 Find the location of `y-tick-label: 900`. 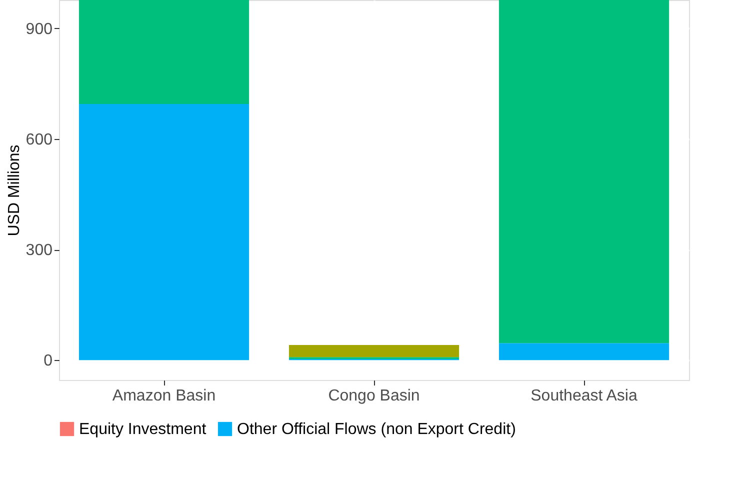

y-tick-label: 900 is located at coordinates (39, 29).